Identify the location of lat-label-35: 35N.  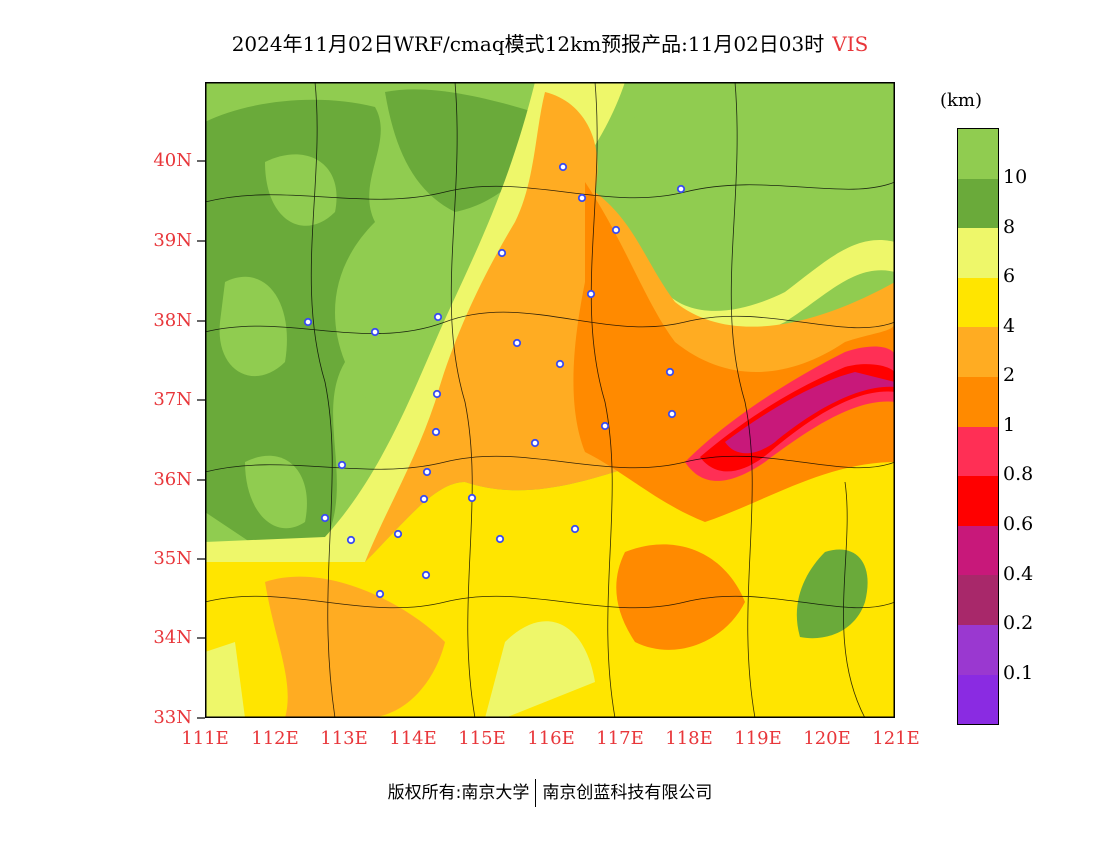
(172, 558).